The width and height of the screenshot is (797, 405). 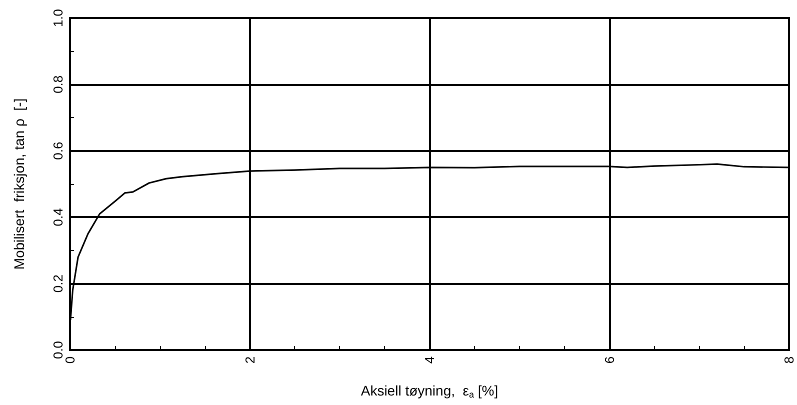 I want to click on x-tick-label: 2, so click(x=250, y=360).